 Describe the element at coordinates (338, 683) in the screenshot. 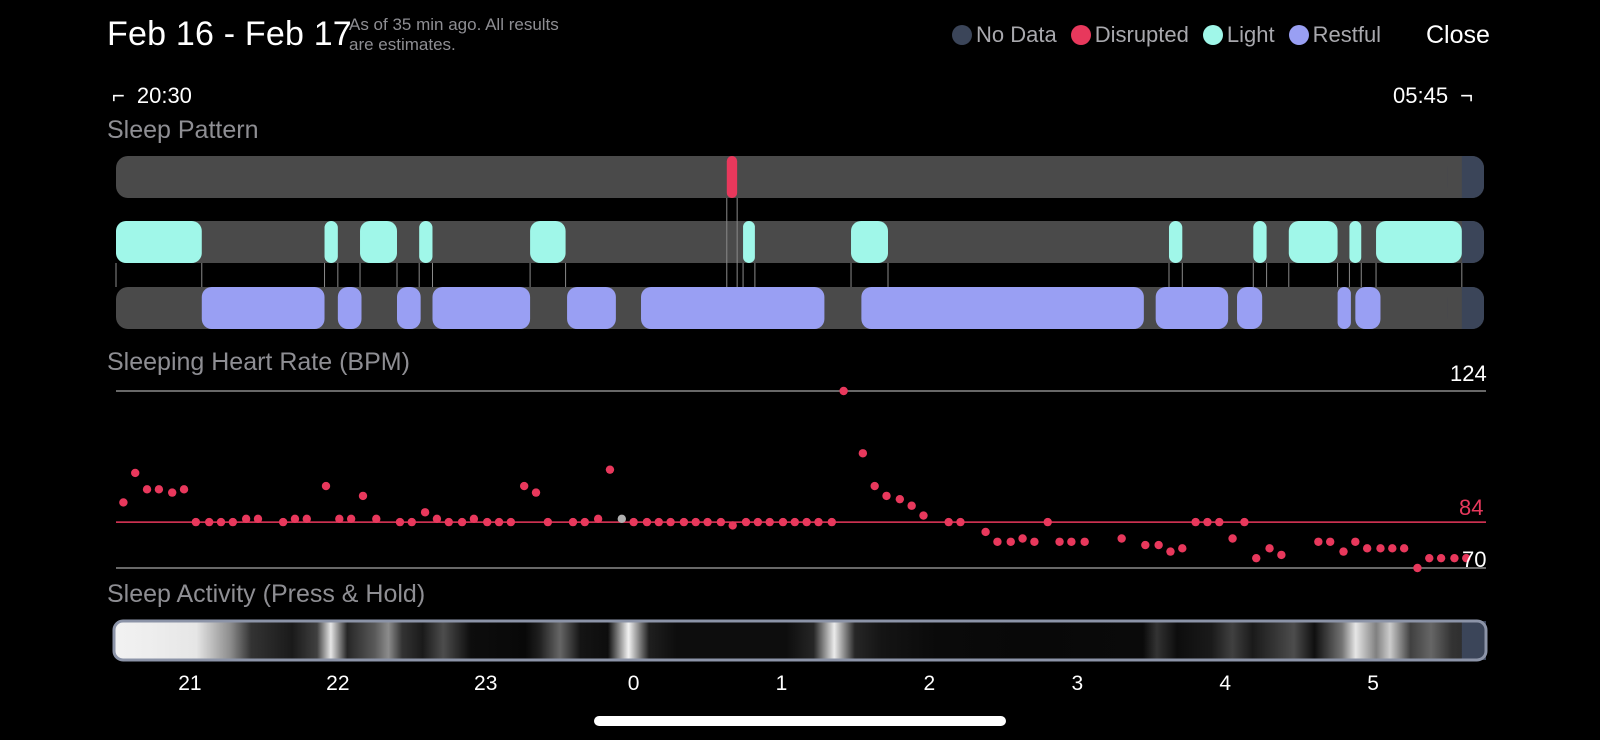

I see `axis-tick-22: 22` at that location.